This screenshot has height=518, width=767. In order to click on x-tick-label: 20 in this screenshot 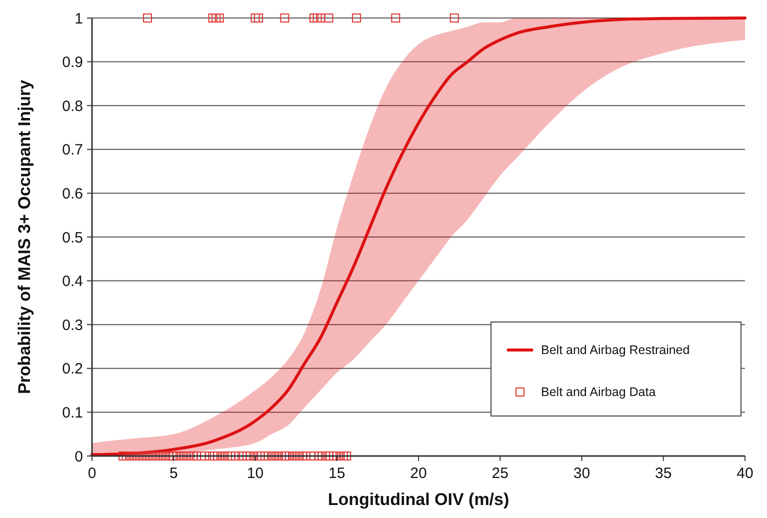, I will do `click(418, 473)`.